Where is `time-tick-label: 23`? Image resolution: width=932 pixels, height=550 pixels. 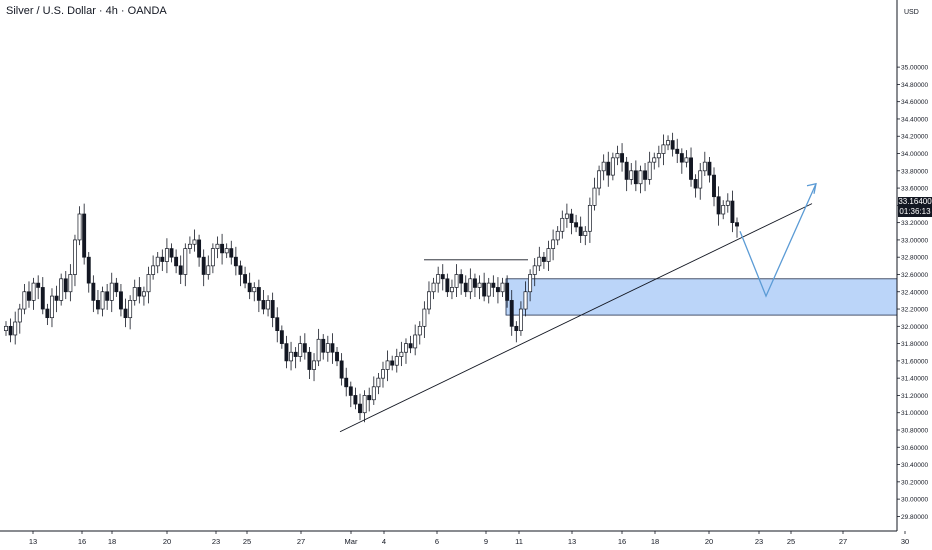
time-tick-label: 23 is located at coordinates (759, 541).